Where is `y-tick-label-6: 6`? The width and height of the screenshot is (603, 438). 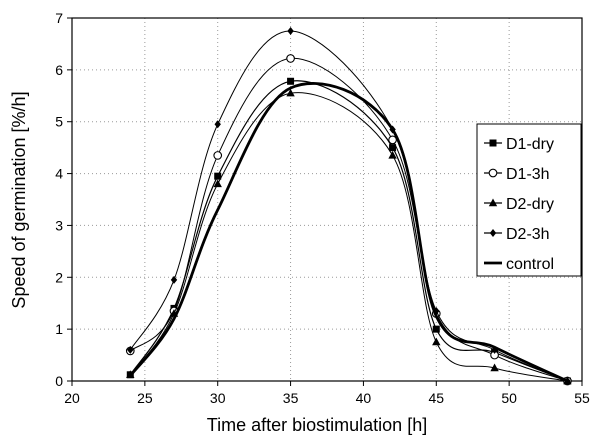
y-tick-label-6: 6 is located at coordinates (59, 70).